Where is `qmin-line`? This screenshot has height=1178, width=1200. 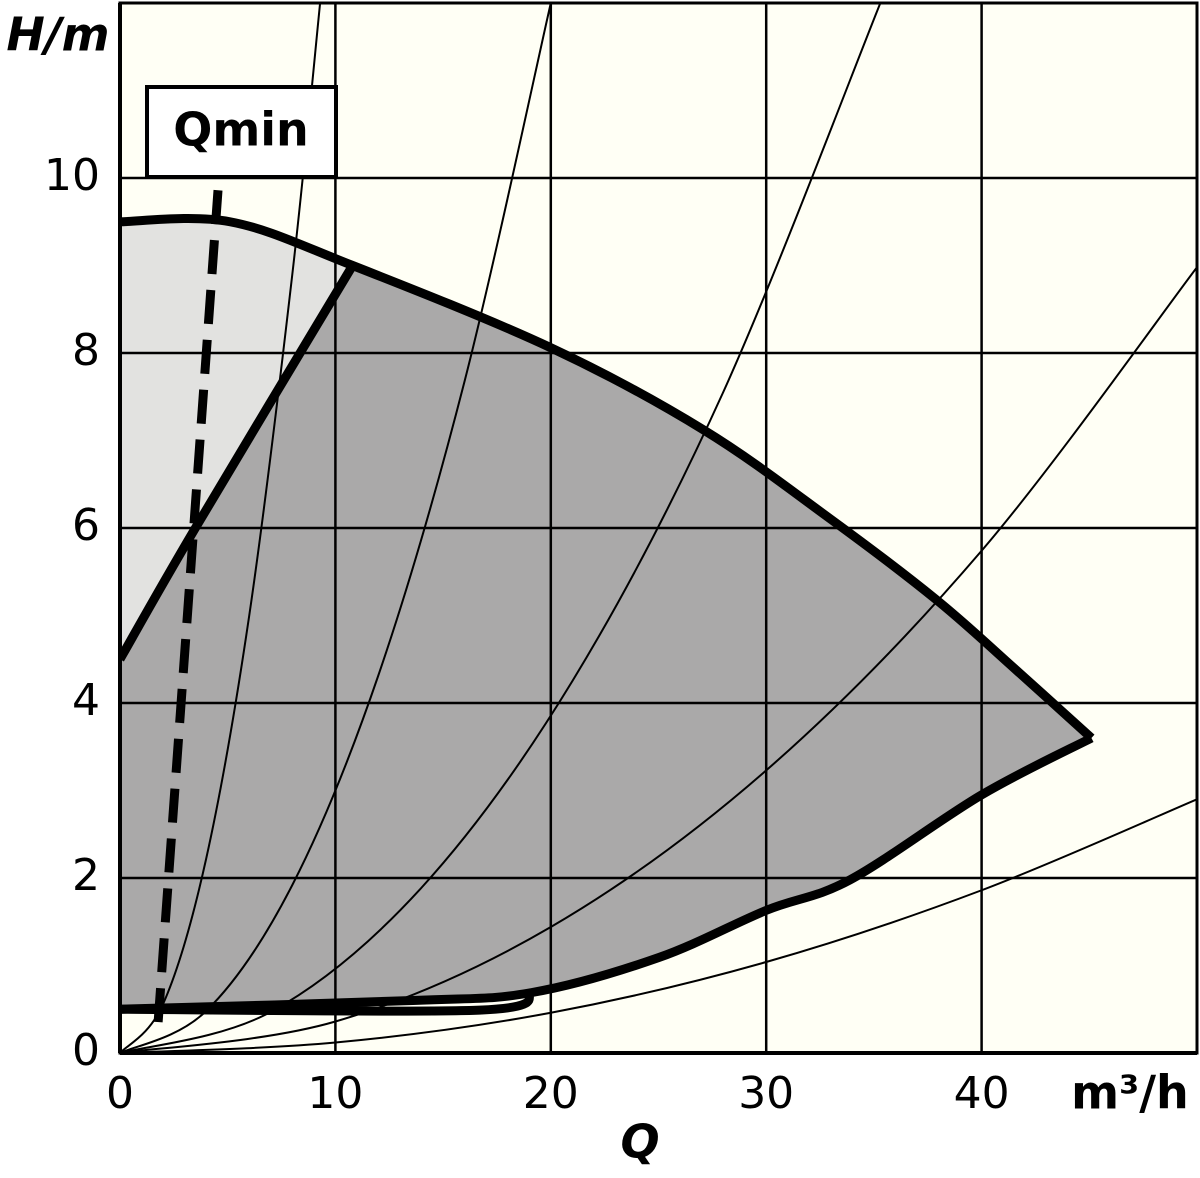
qmin-line is located at coordinates (188, 607).